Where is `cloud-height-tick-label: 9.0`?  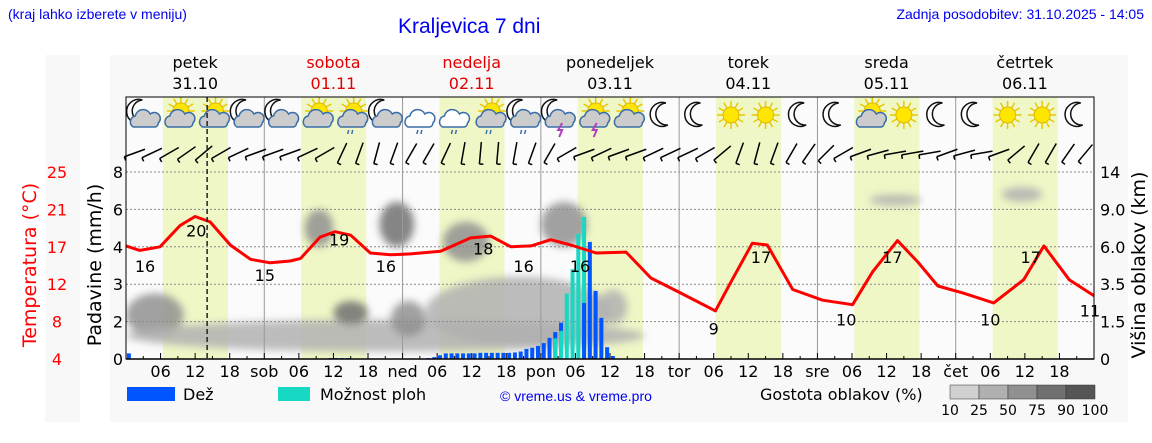 cloud-height-tick-label: 9.0 is located at coordinates (1112, 209).